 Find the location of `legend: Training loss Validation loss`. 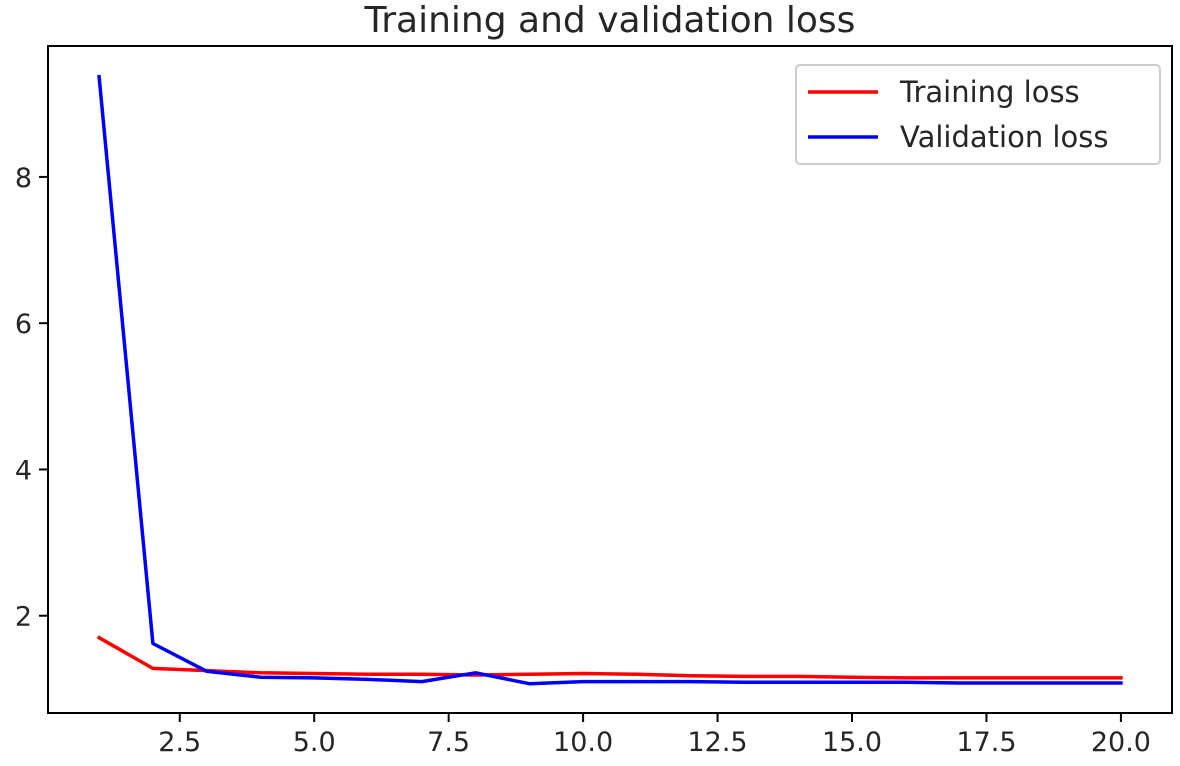

legend: Training loss Validation loss is located at coordinates (978, 114).